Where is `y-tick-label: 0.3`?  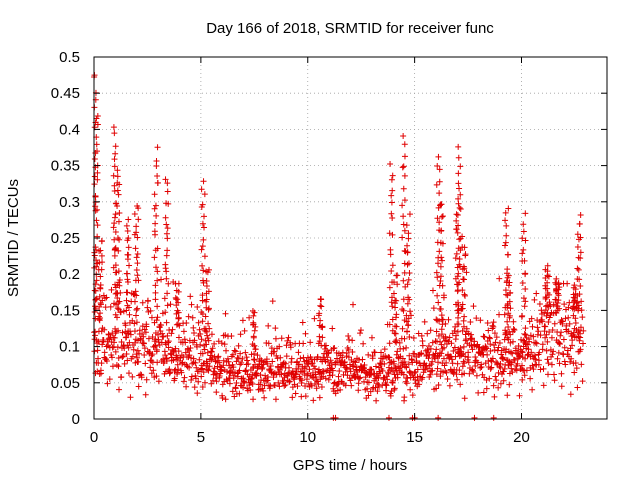
y-tick-label: 0.3 is located at coordinates (69, 202).